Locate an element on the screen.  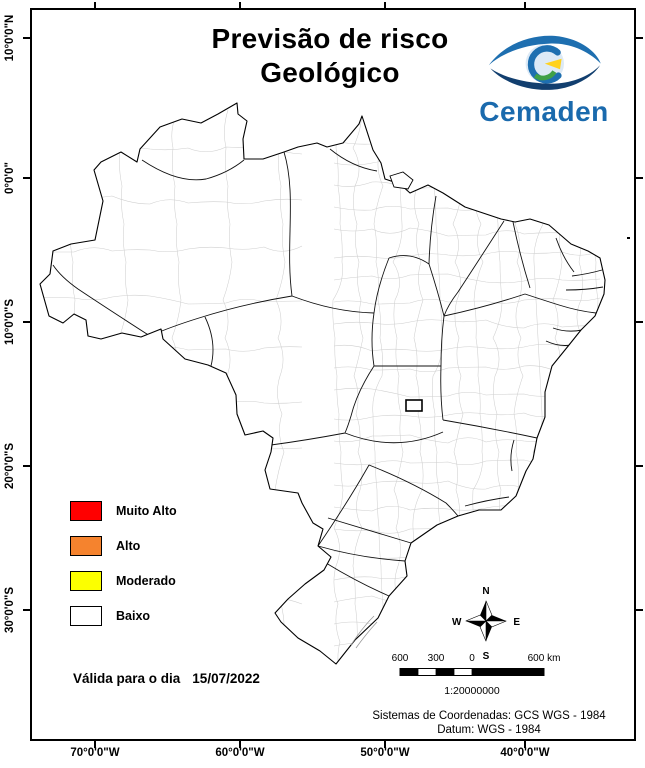
lat-label: 30°0'0"S is located at coordinates (10, 610).